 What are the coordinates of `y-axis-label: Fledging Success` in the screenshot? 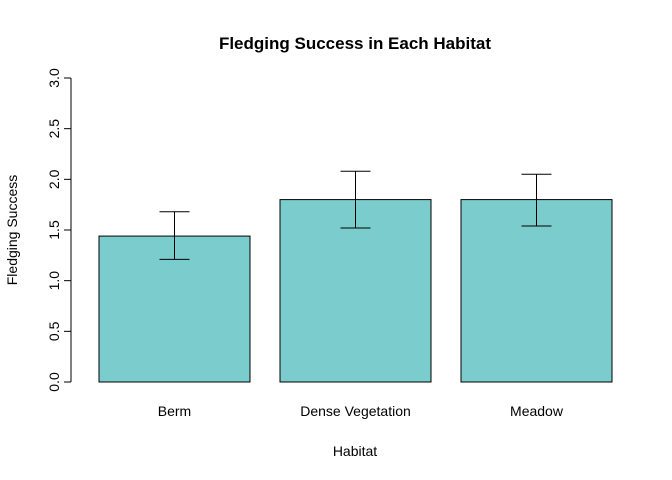 It's located at (12, 230).